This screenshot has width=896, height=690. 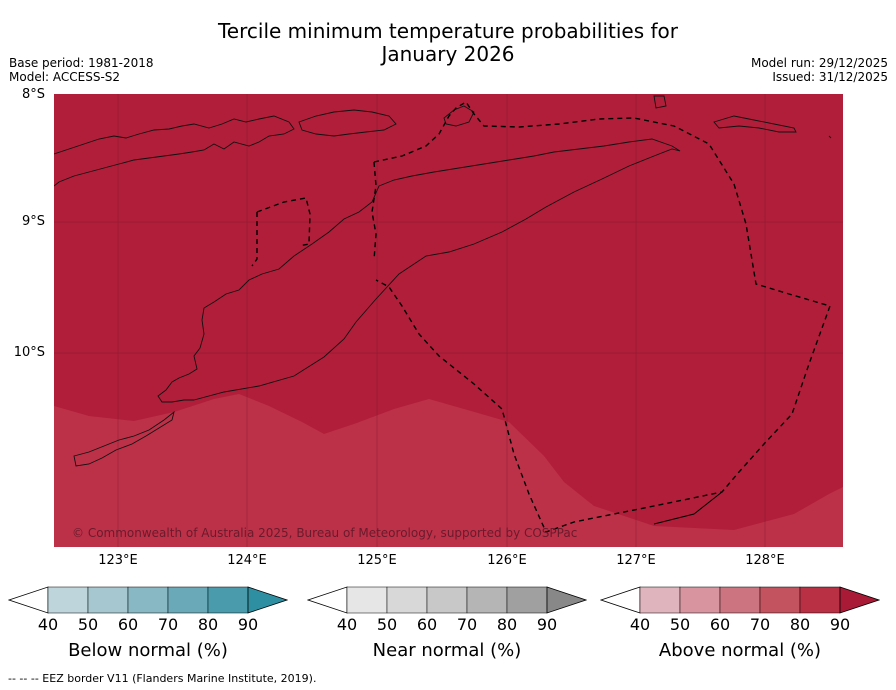 I want to click on lat-label-10s: 10°S, so click(x=29, y=352).